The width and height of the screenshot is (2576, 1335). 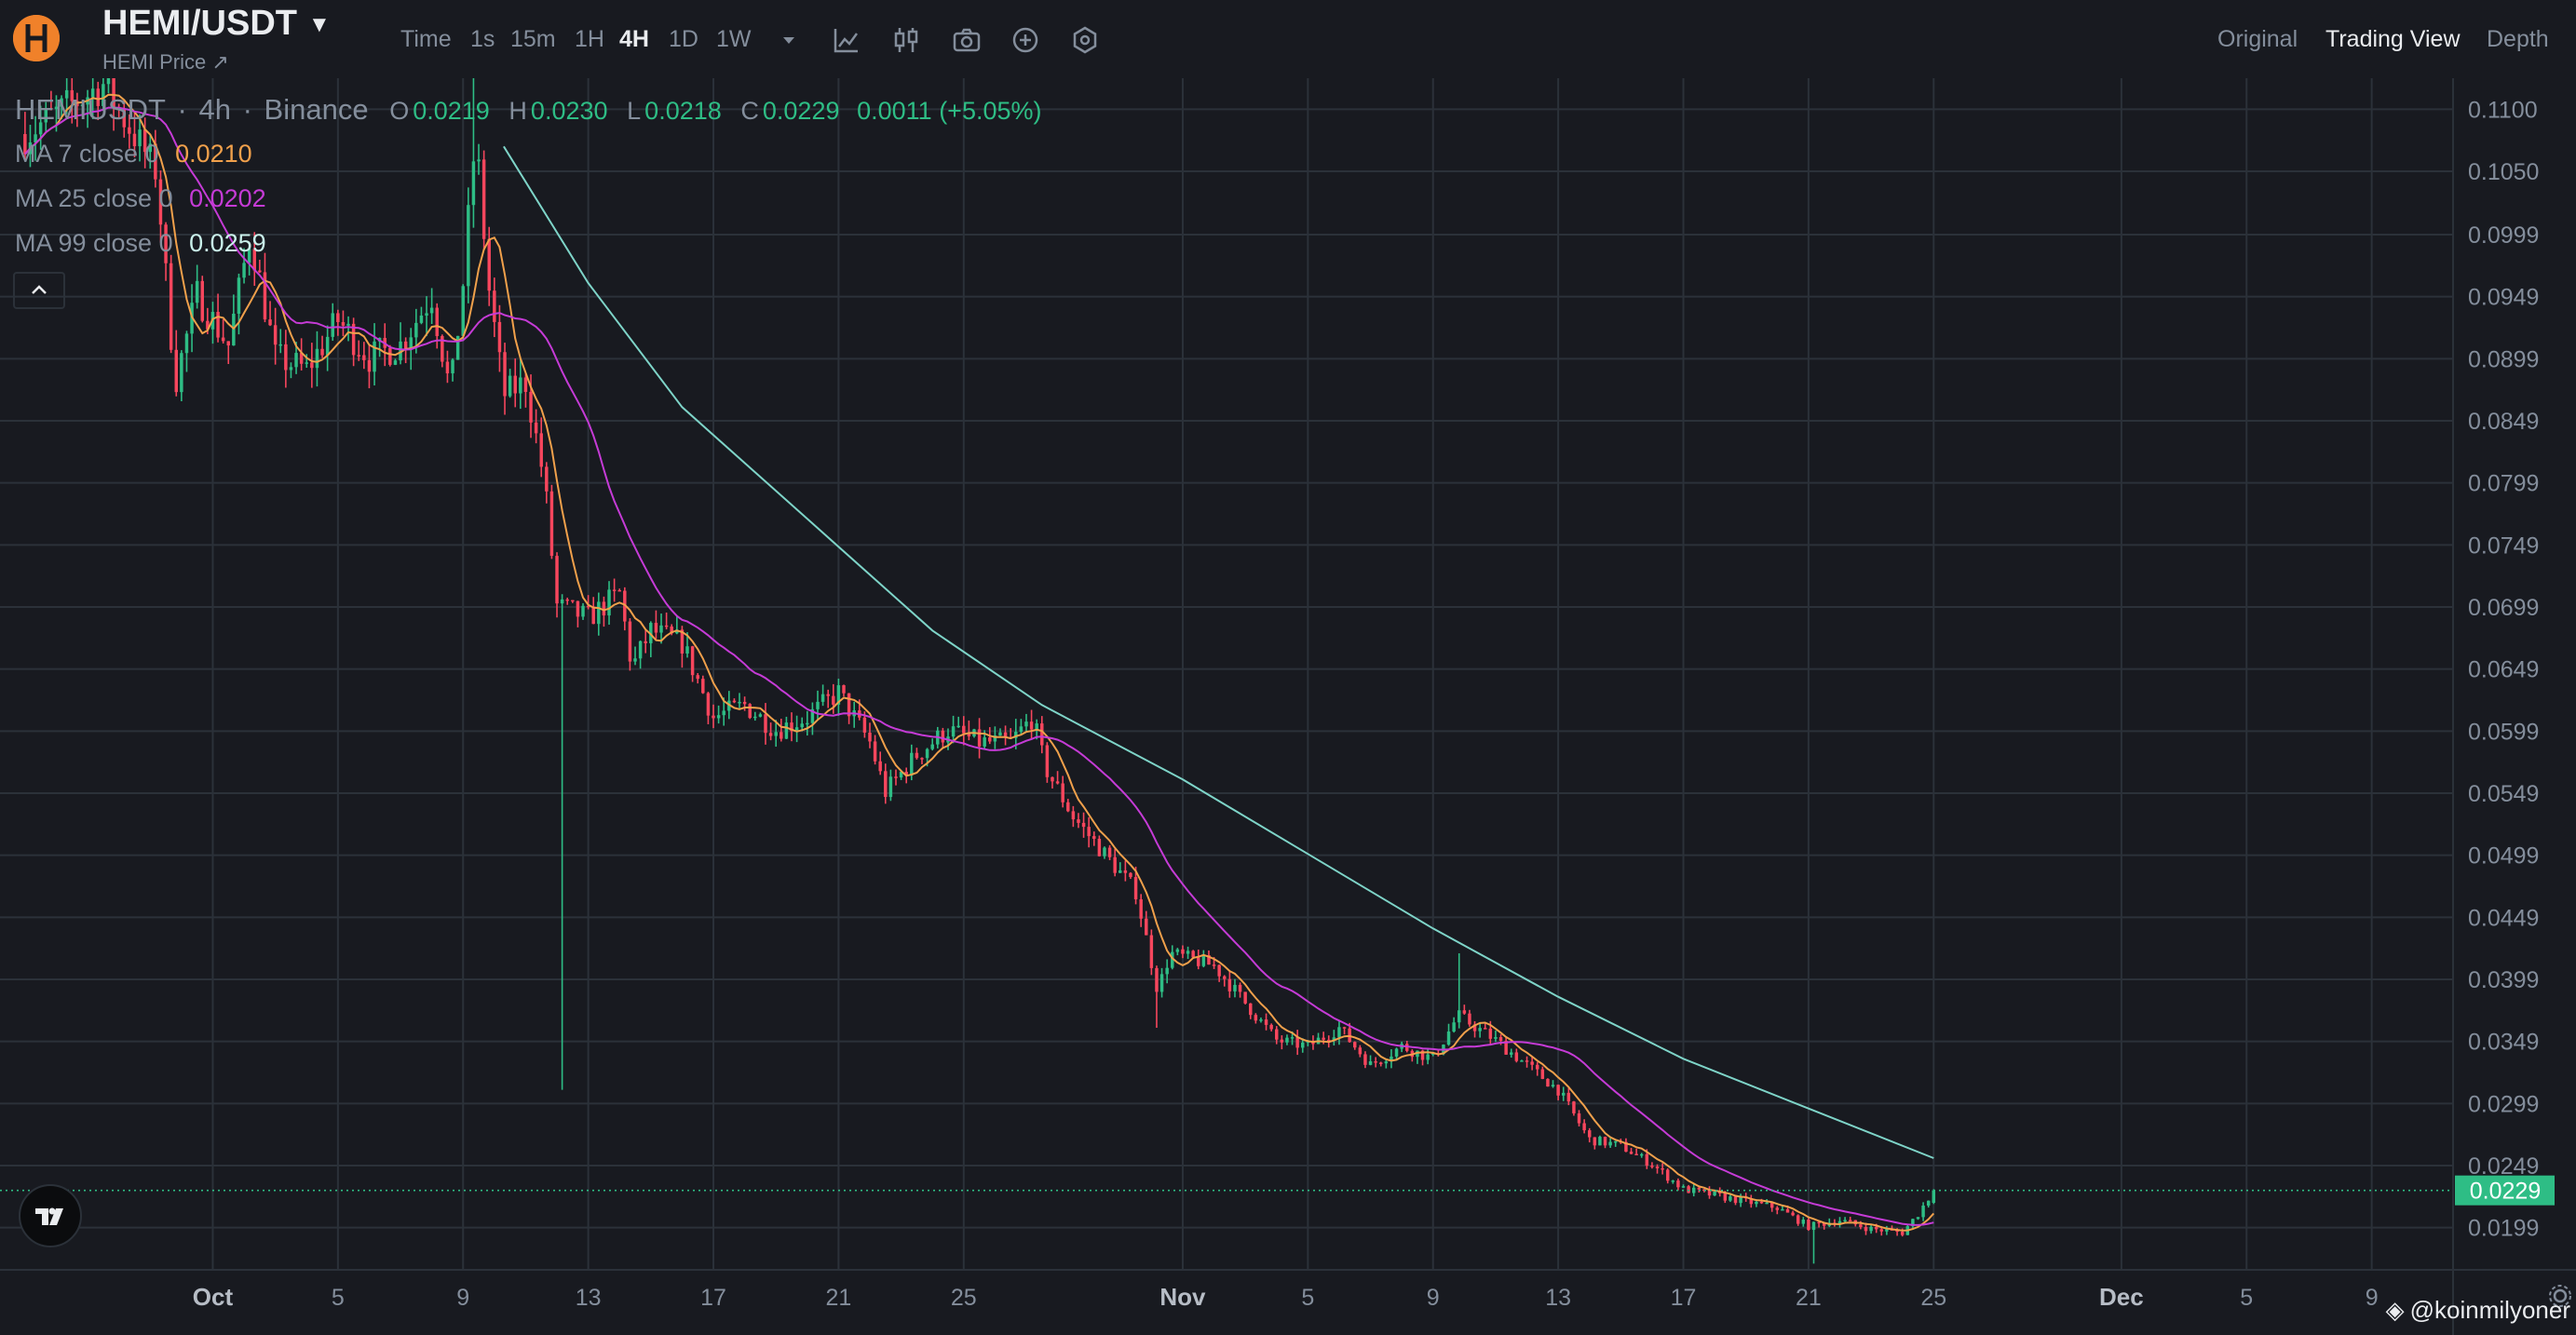 I want to click on settings-hex-icon, so click(x=1085, y=40).